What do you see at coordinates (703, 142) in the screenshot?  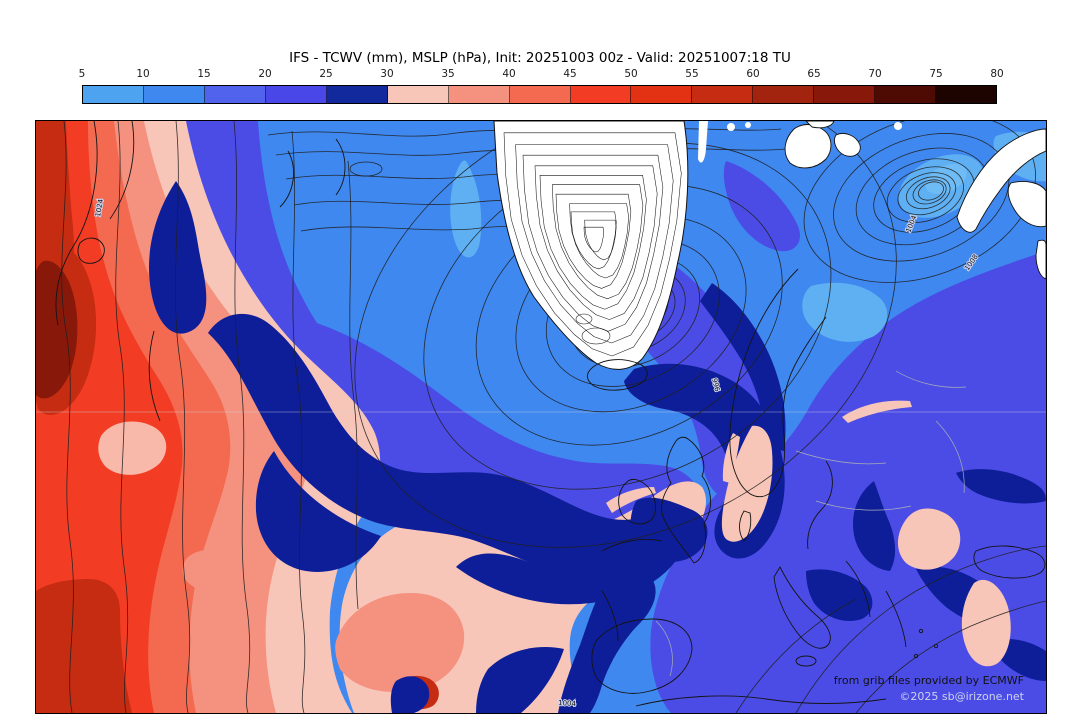 I see `nodata-stripe` at bounding box center [703, 142].